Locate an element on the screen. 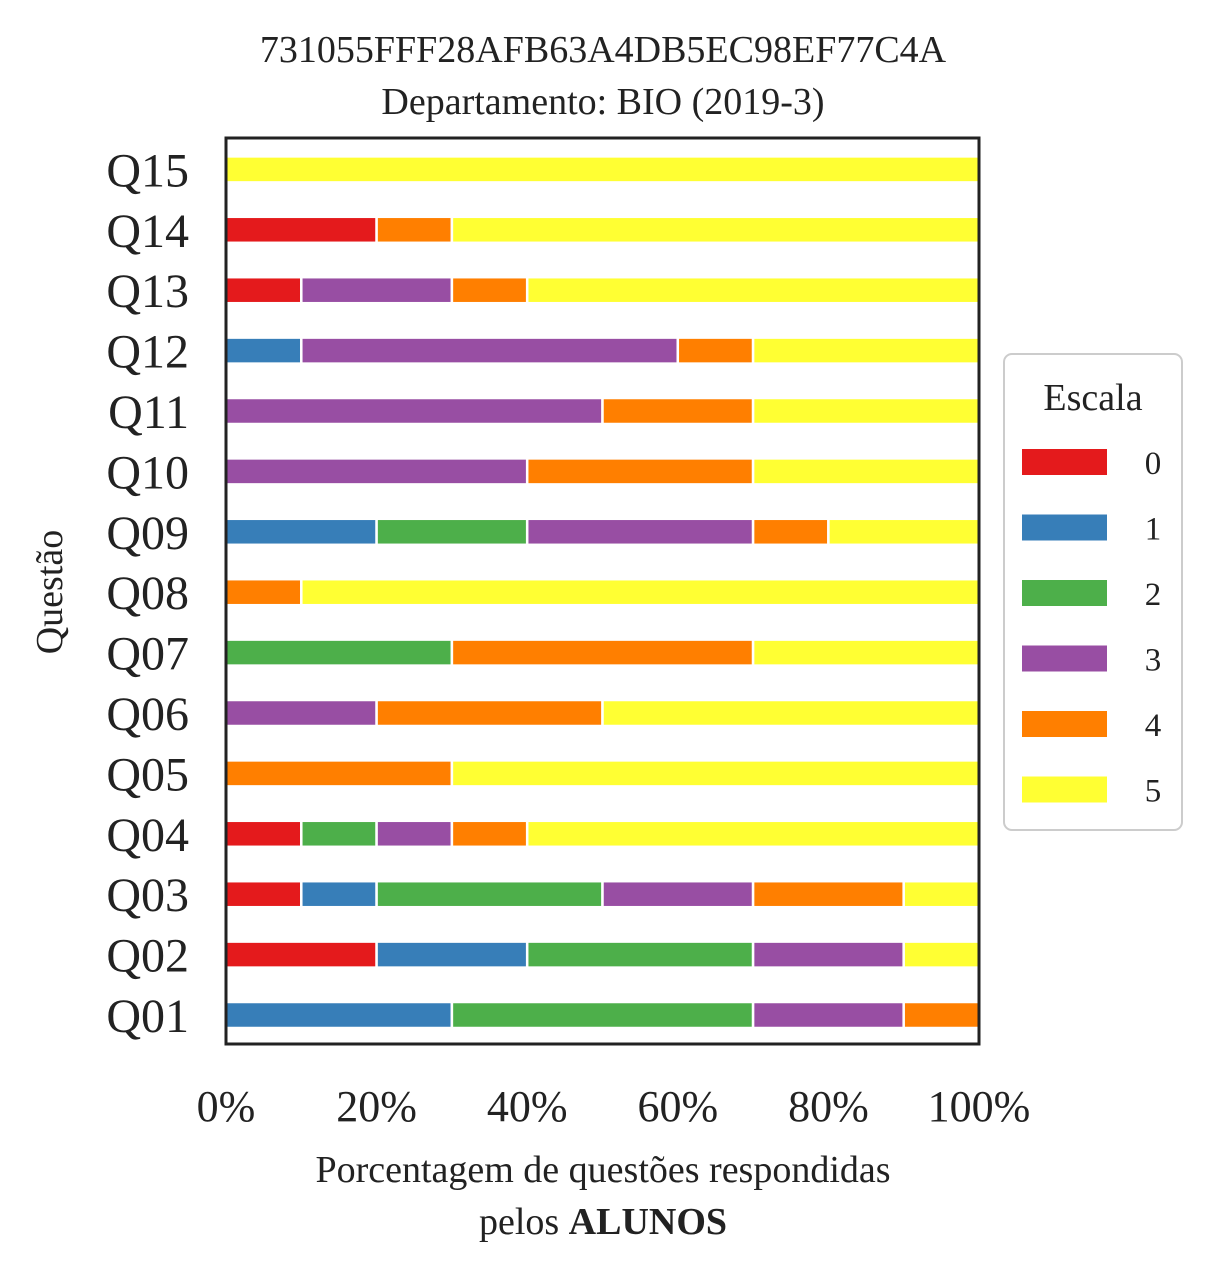  y-tick-label: Q13 is located at coordinates (147, 291).